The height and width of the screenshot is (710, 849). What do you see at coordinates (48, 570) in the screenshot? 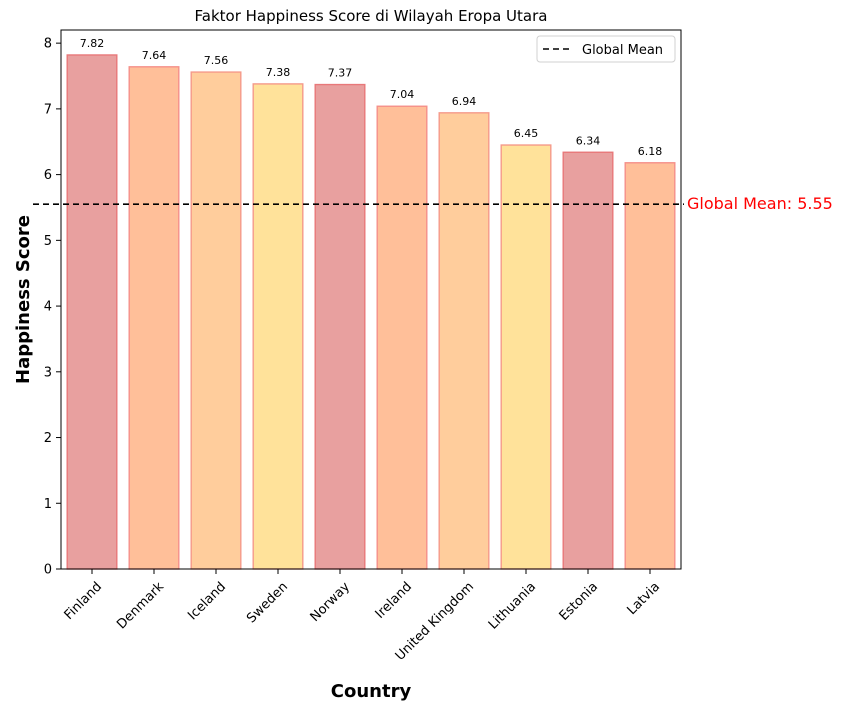
I see `y-tick-label: 0` at bounding box center [48, 570].